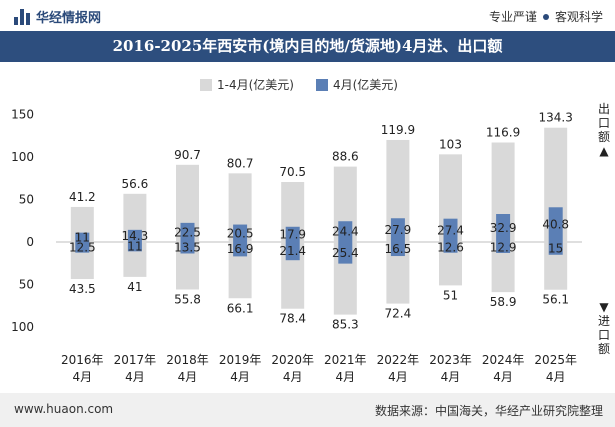  Describe the element at coordinates (64, 409) in the screenshot. I see `footer-website: www.huaon.com` at that location.